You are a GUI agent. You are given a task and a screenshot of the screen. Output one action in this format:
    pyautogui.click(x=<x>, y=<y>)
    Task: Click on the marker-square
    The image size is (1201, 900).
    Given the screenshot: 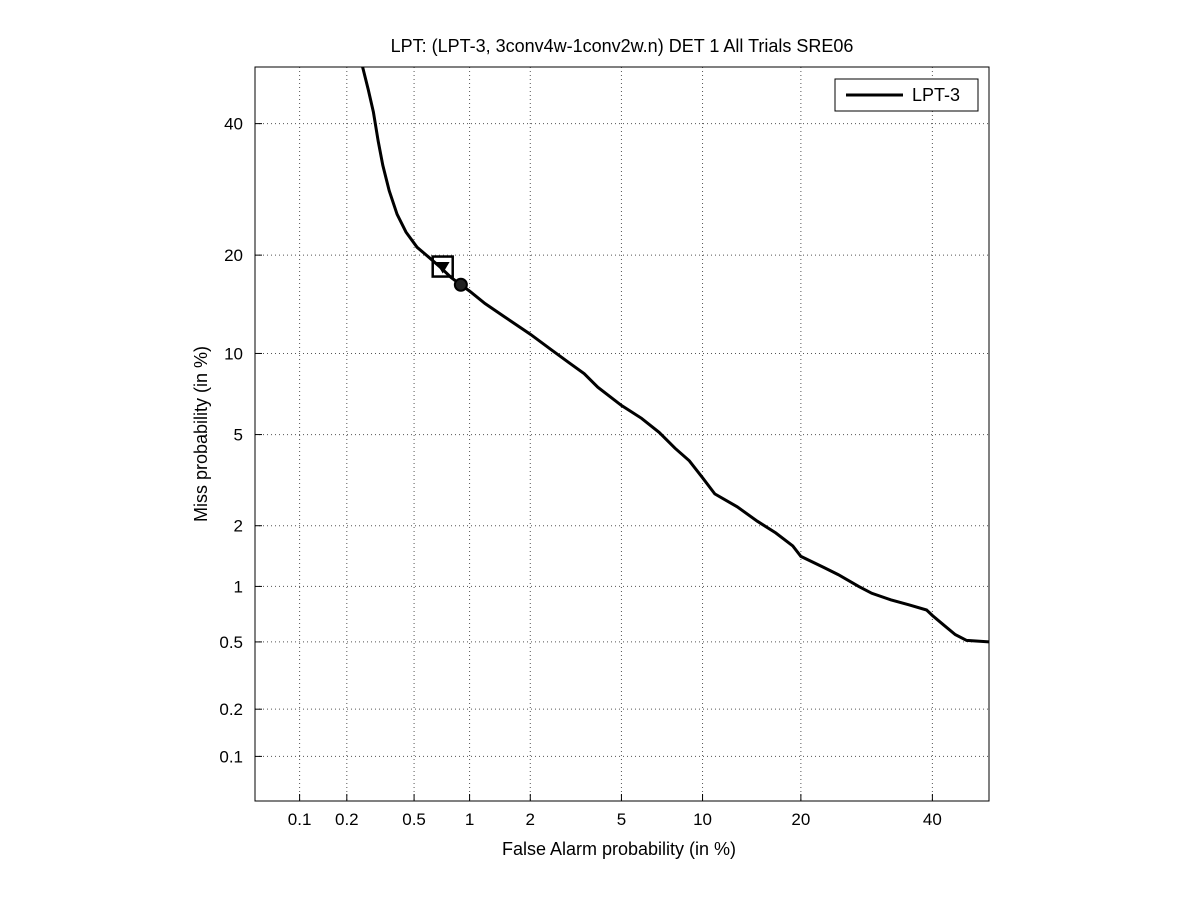 What is the action you would take?
    pyautogui.click(x=442, y=266)
    